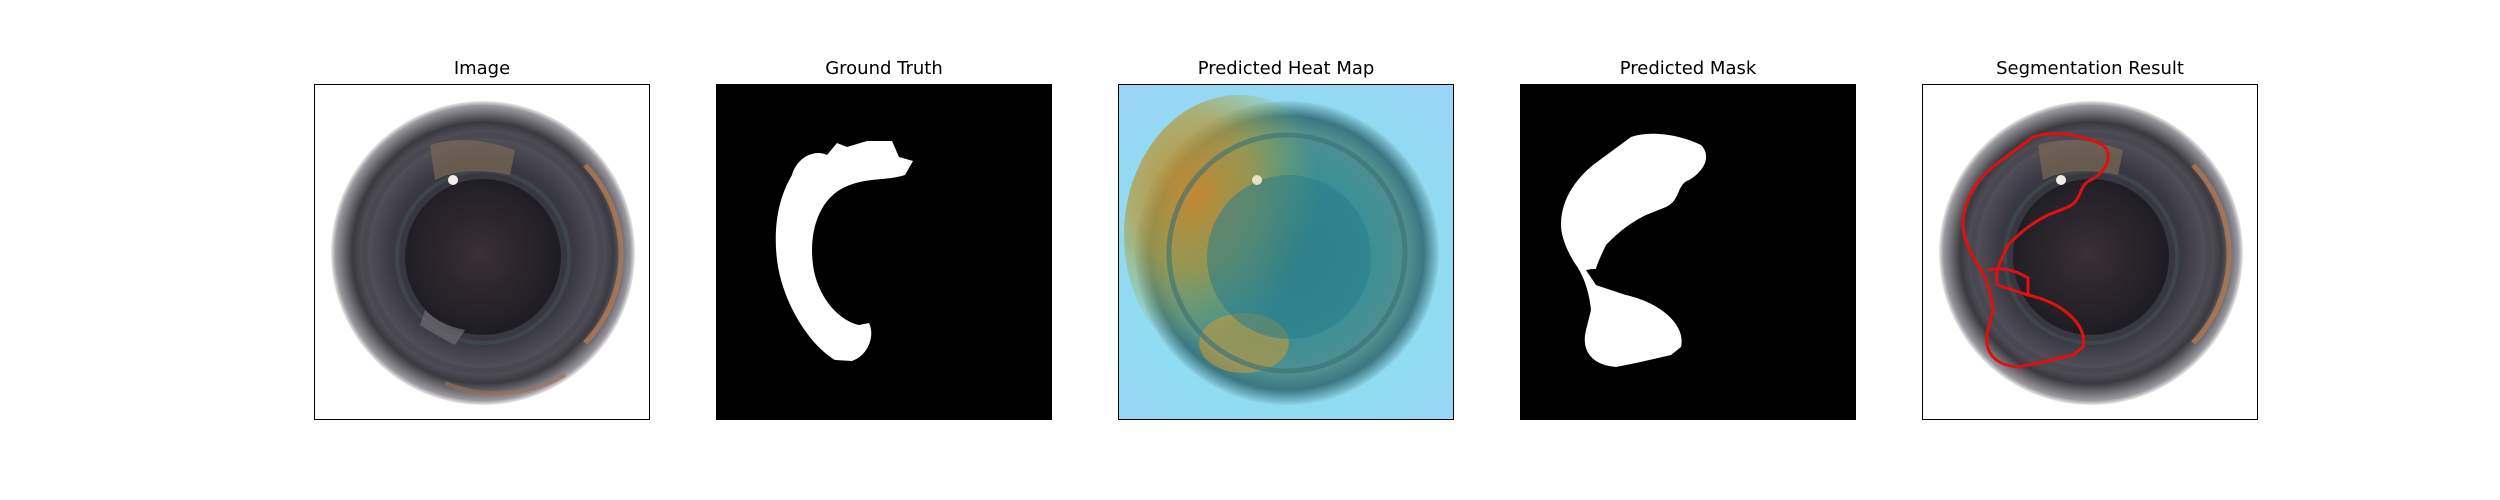  I want to click on ground-truth-panel, so click(884, 252).